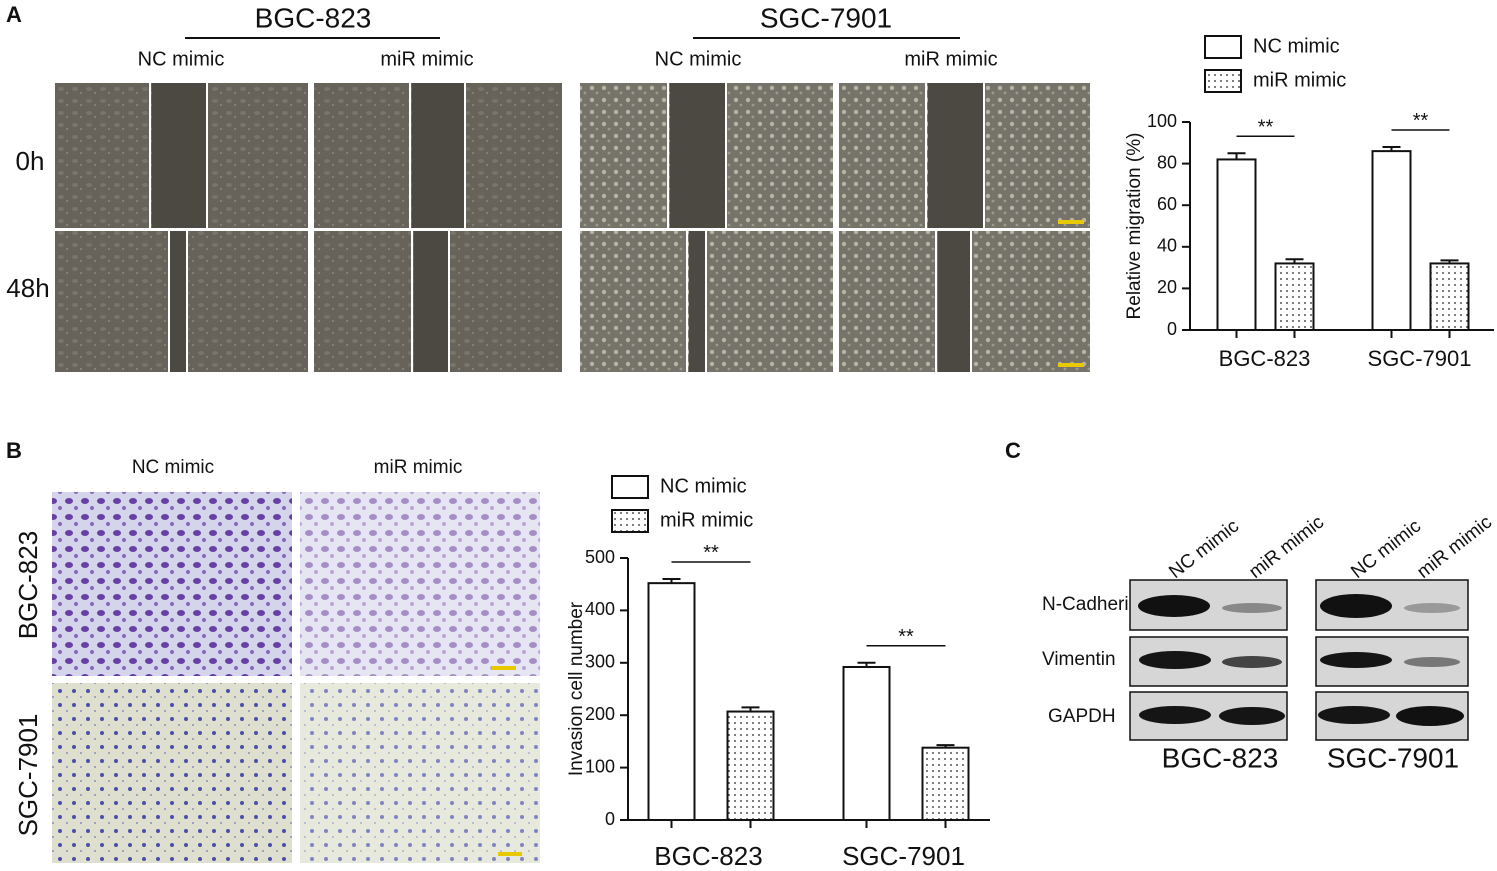 The image size is (1497, 871). Describe the element at coordinates (1167, 287) in the screenshot. I see `y-tick-label: 20` at that location.